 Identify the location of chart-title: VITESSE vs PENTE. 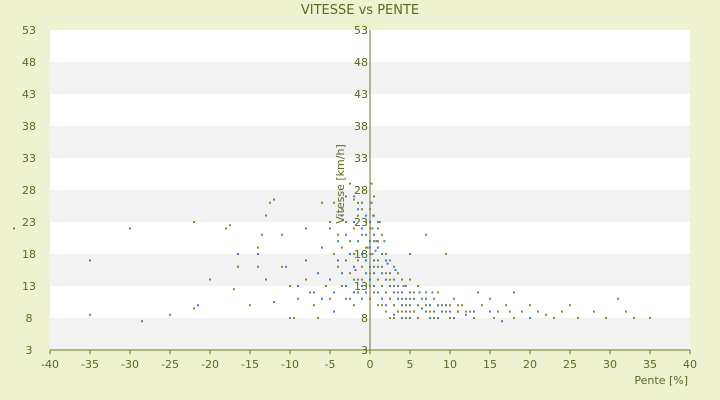
(360, 10).